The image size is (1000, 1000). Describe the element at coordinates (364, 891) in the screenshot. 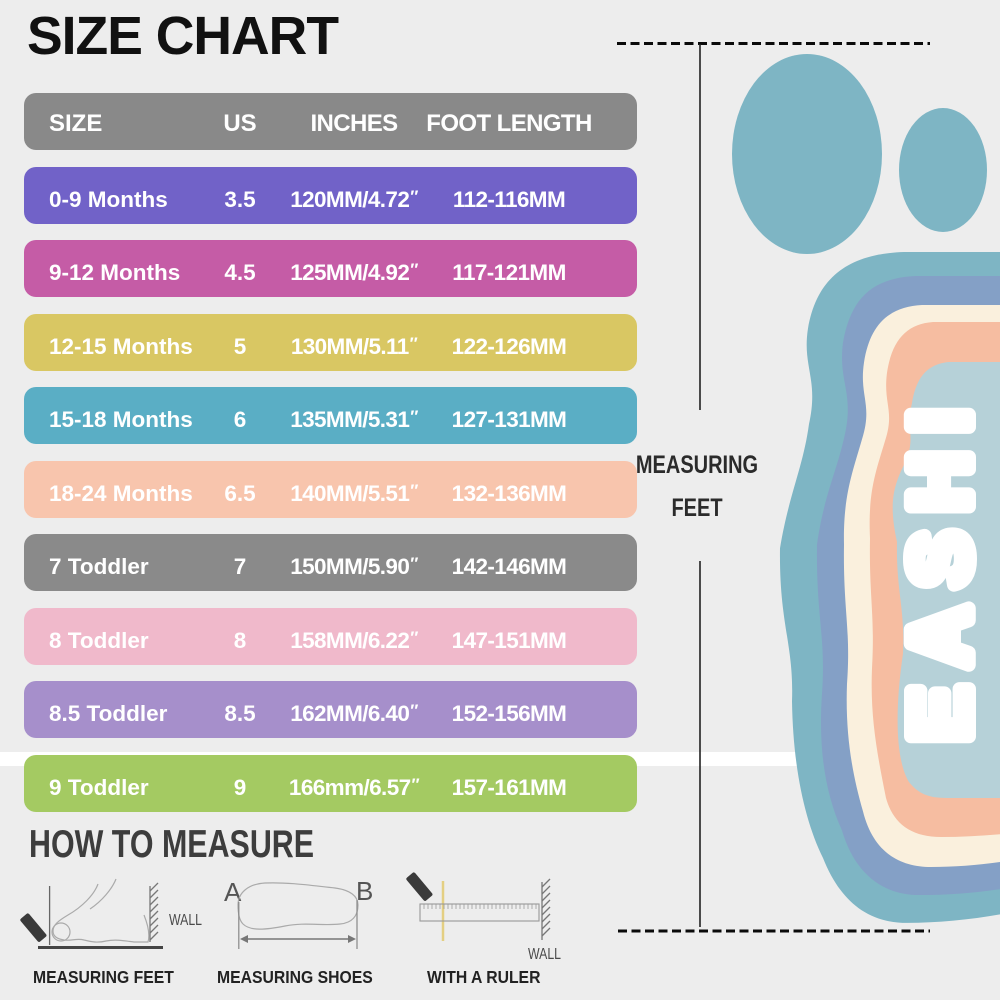

I see `svg-text: B` at that location.